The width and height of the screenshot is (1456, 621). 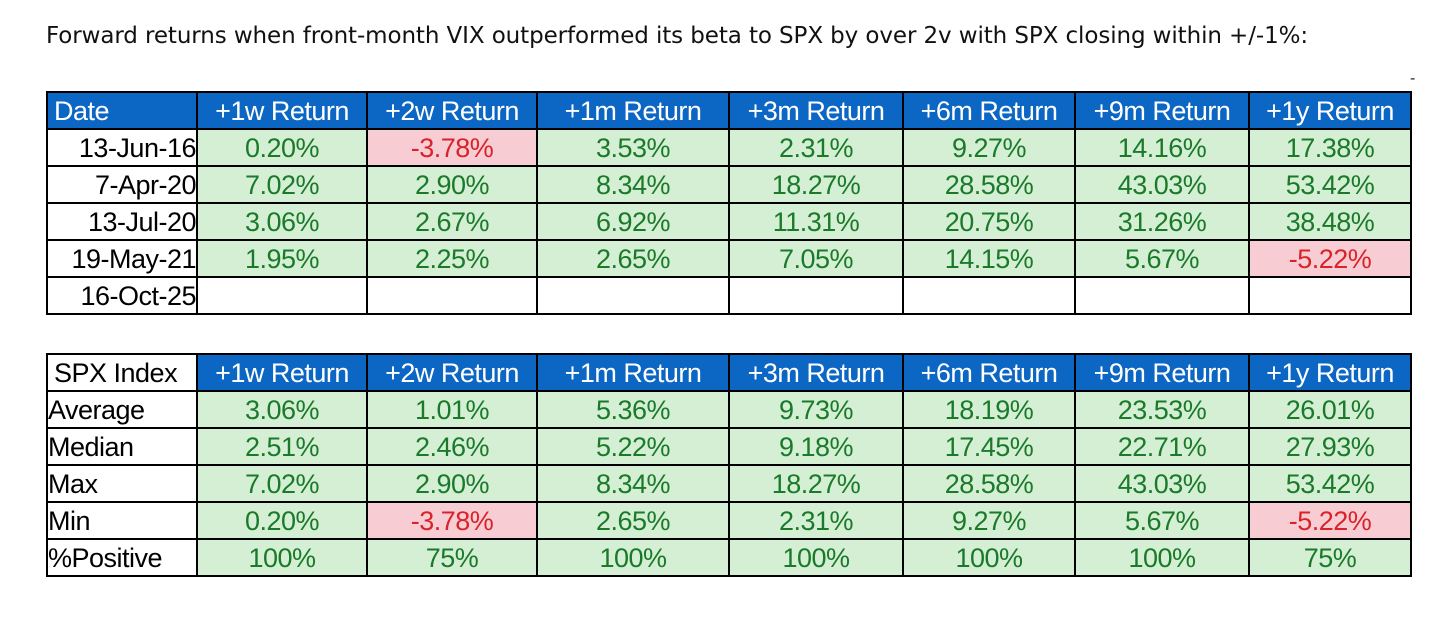 What do you see at coordinates (1162, 446) in the screenshot?
I see `table-cell: 22.71%` at bounding box center [1162, 446].